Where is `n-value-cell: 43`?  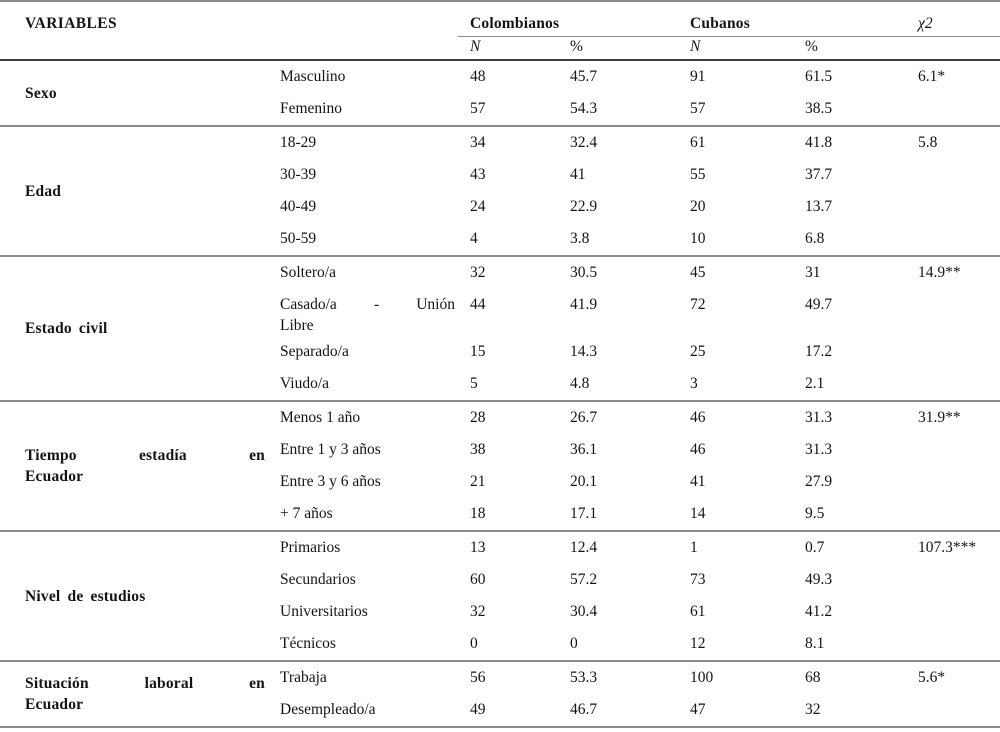
n-value-cell: 43 is located at coordinates (478, 174).